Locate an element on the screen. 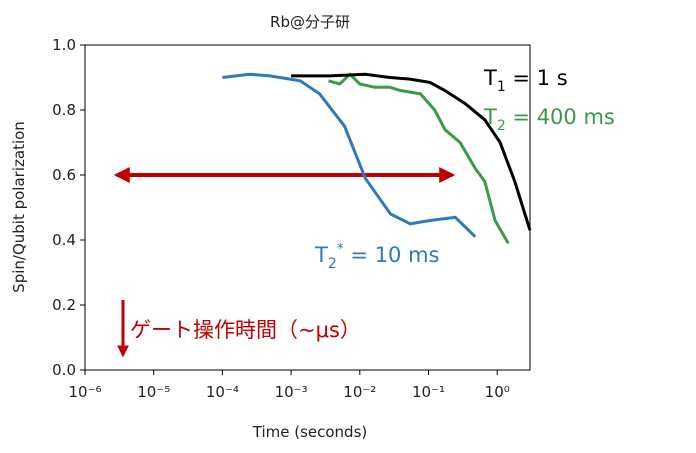  annotation-sup: * is located at coordinates (340, 249).